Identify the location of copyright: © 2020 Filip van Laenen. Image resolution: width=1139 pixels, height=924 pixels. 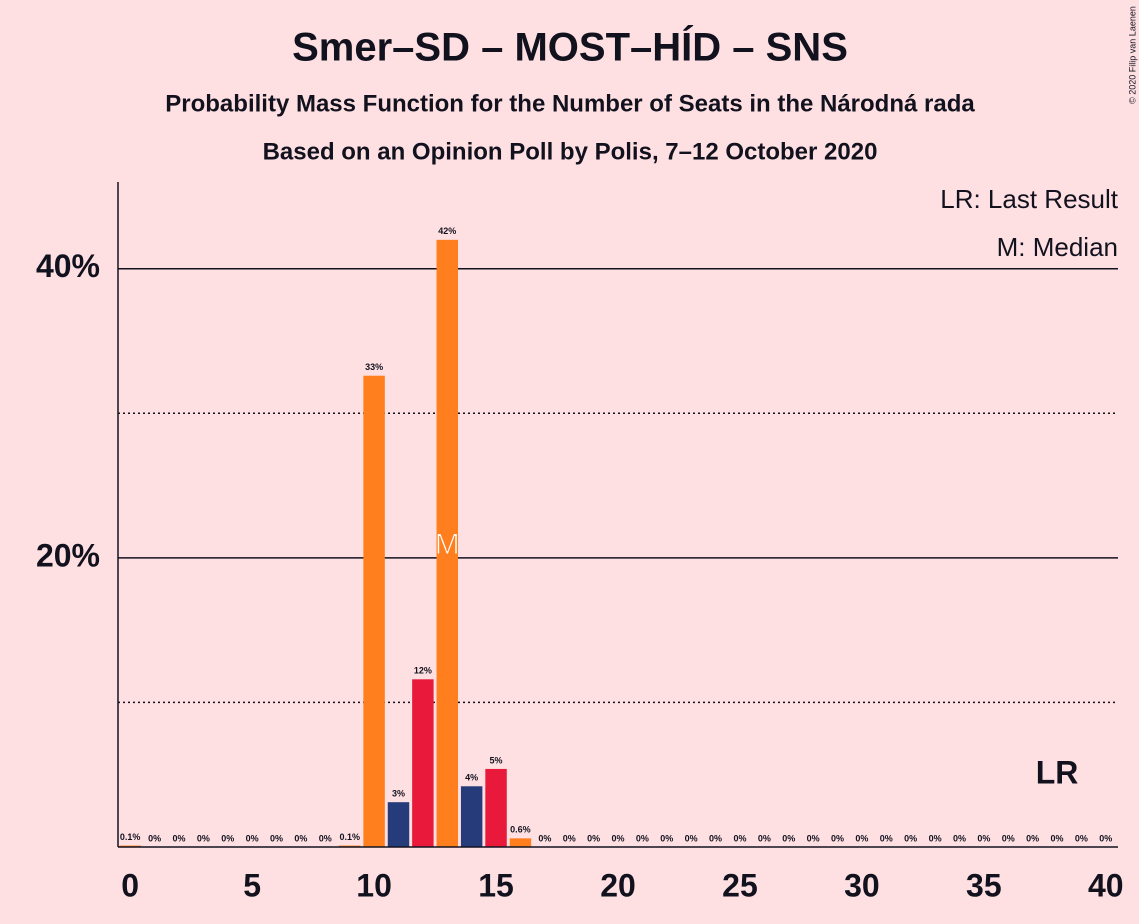
(1132, 55).